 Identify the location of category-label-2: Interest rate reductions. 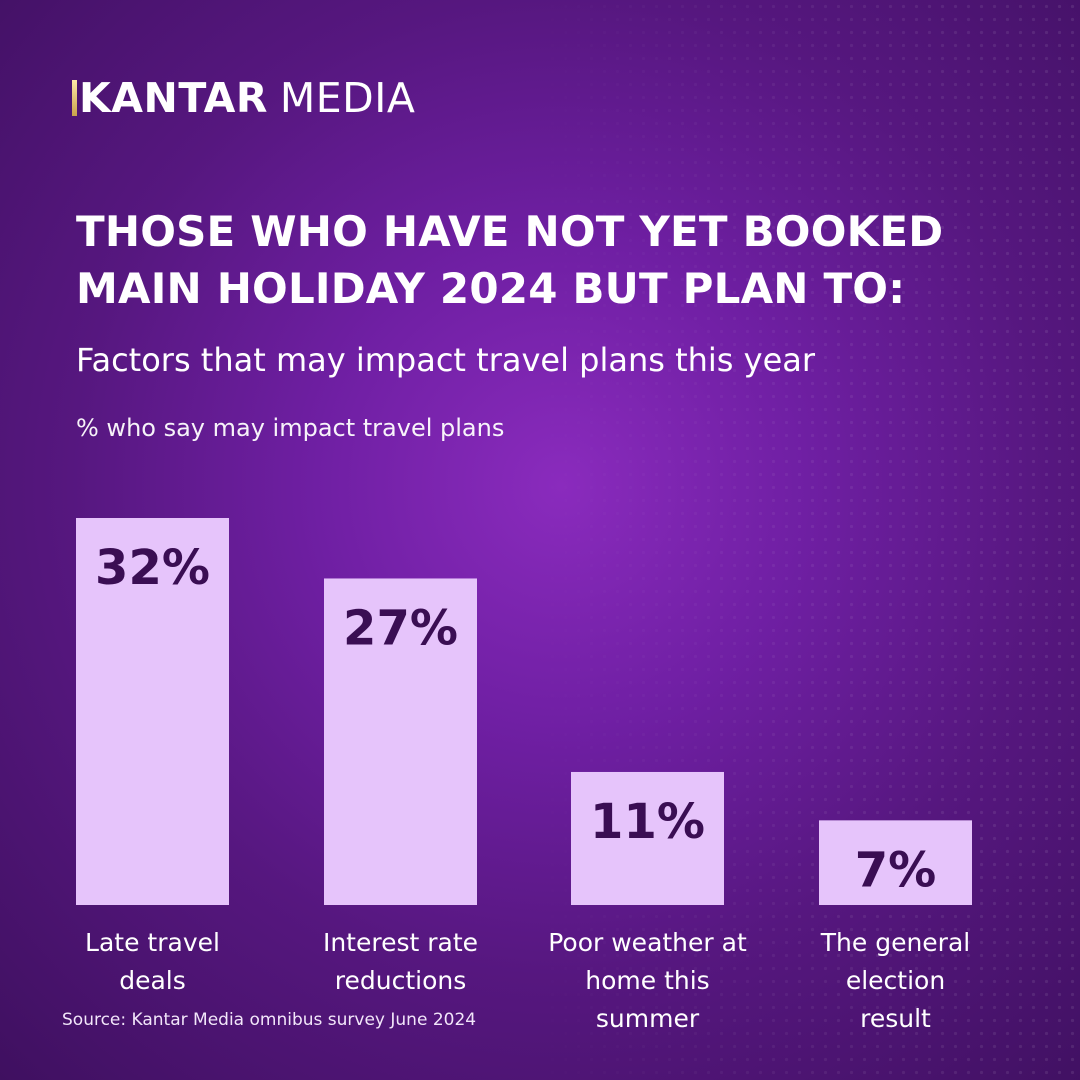
(400, 961).